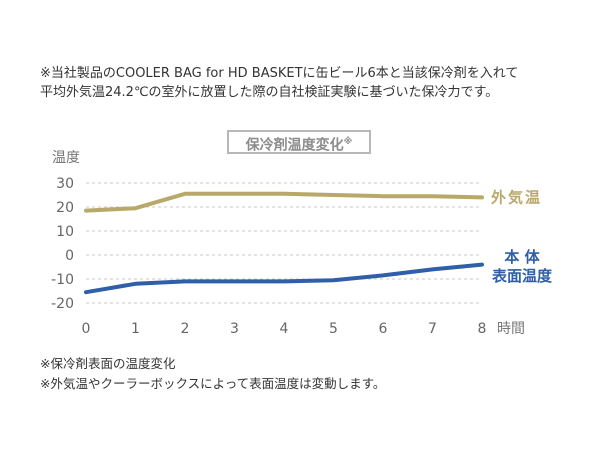 Image resolution: width=600 pixels, height=450 pixels. Describe the element at coordinates (284, 278) in the screenshot. I see `series-line-body-surface-temperature` at that location.